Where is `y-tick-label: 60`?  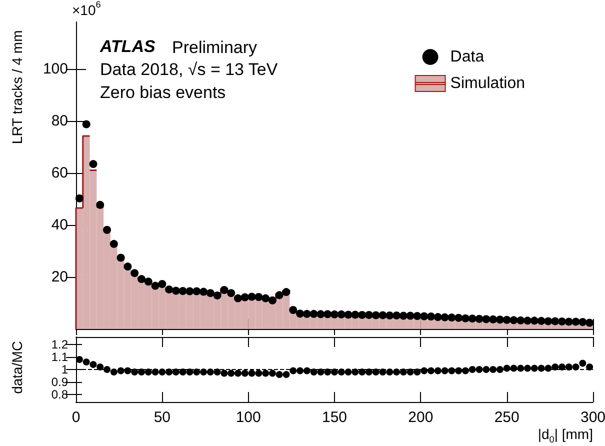
y-tick-label: 60 is located at coordinates (59, 173).